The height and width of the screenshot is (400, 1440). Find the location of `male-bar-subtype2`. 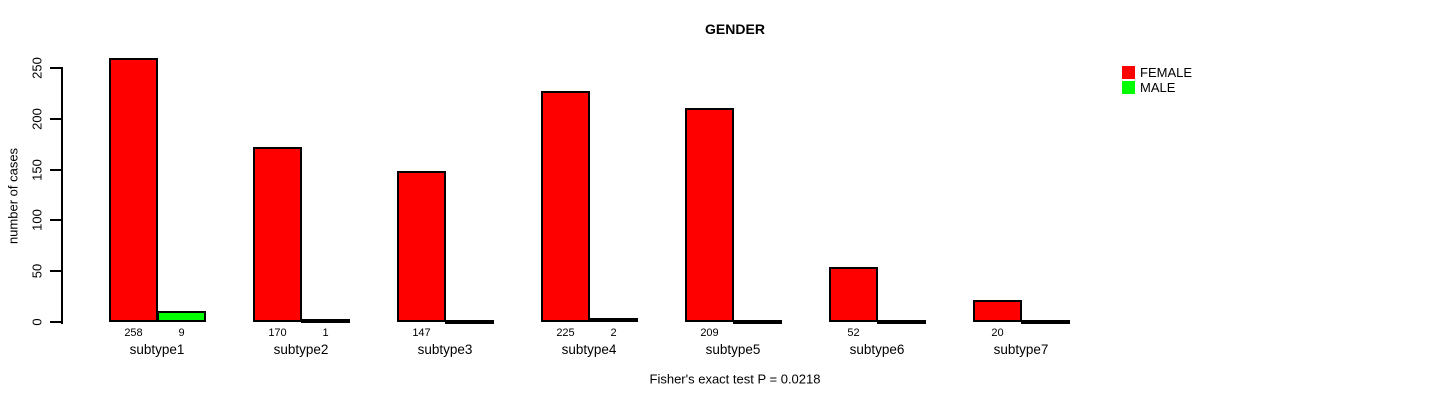

male-bar-subtype2 is located at coordinates (325, 321).